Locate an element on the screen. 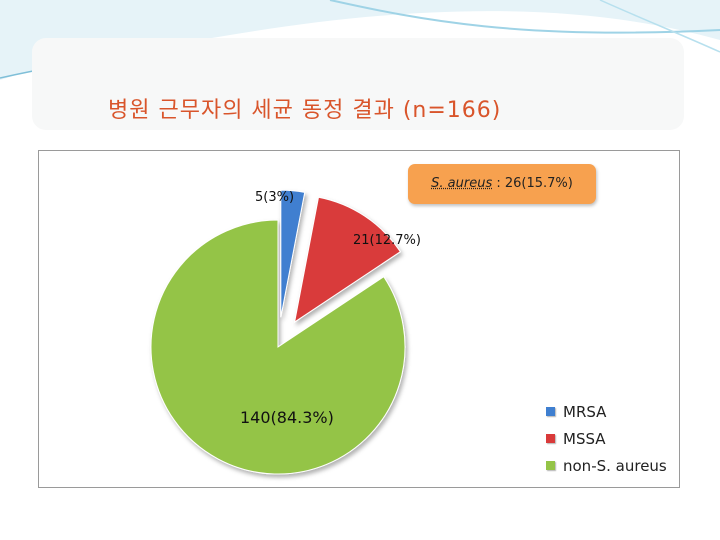 The image size is (720, 540). legend-item-non-s-aureus: non-S. aureus is located at coordinates (606, 465).